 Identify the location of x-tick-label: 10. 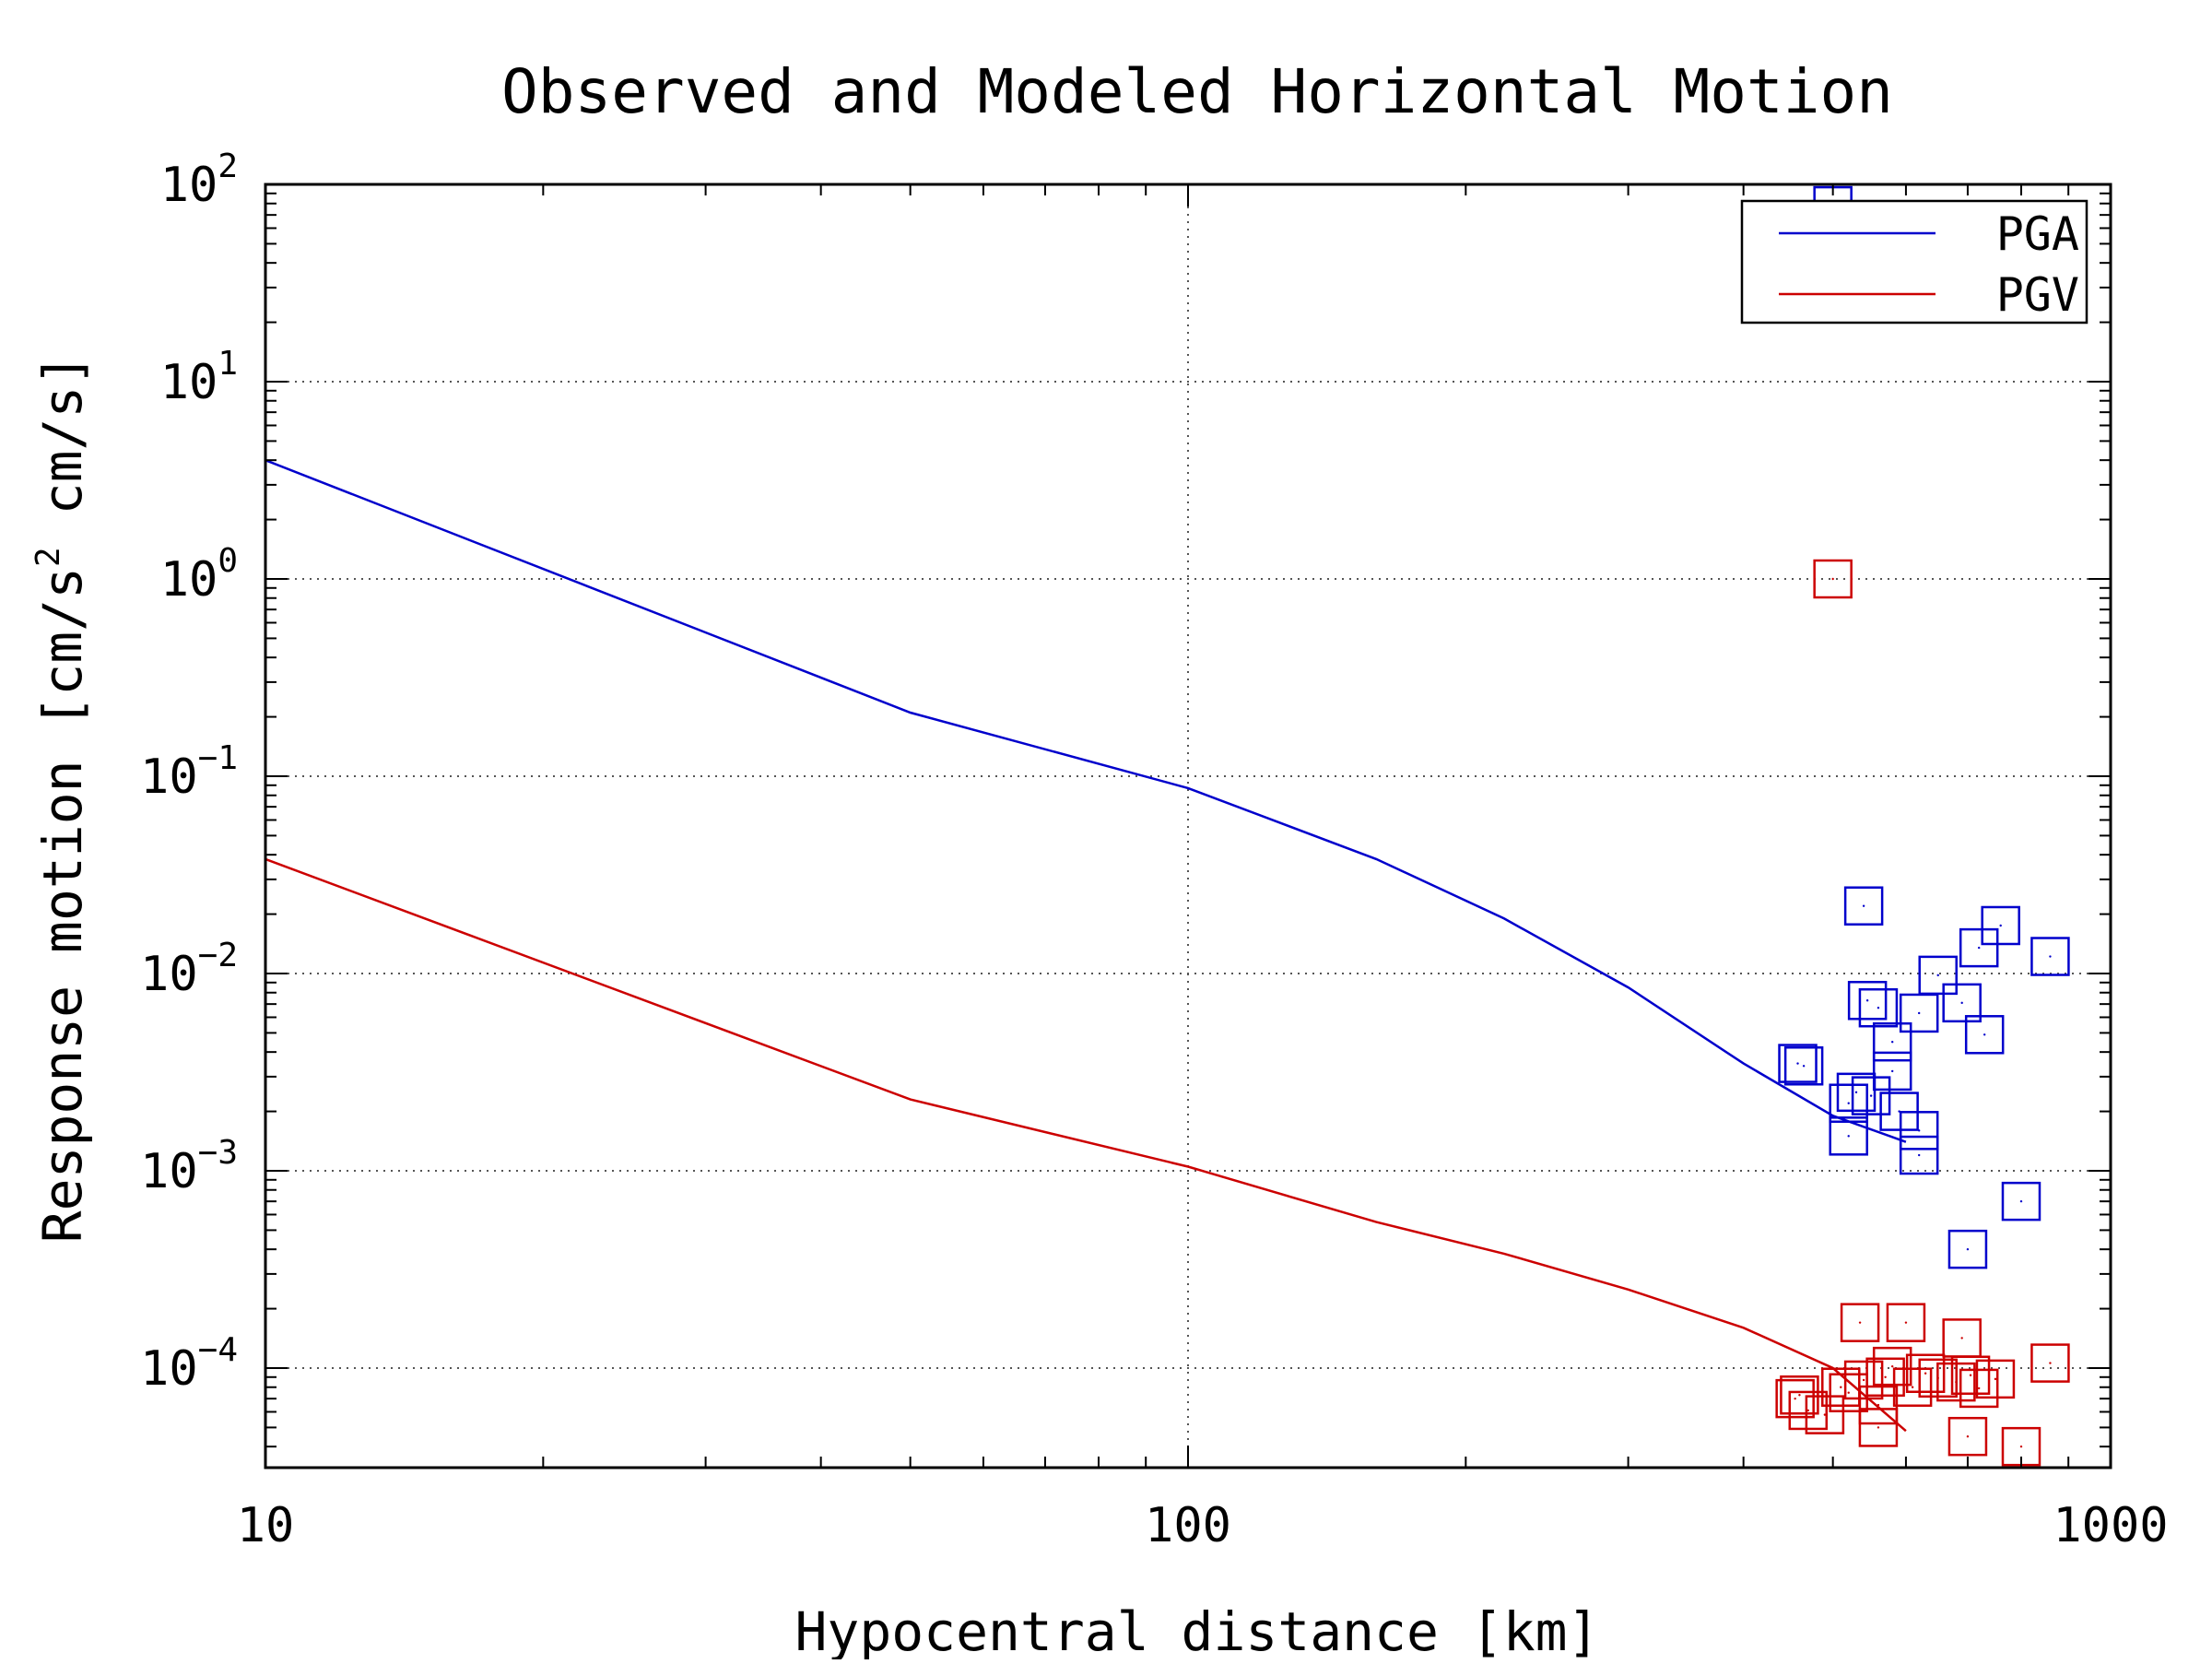
(266, 1525).